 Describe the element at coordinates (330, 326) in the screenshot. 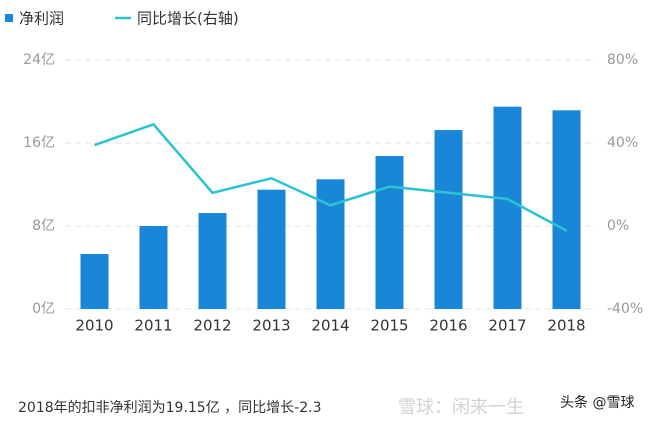

I see `x-tick-label: 2014` at that location.